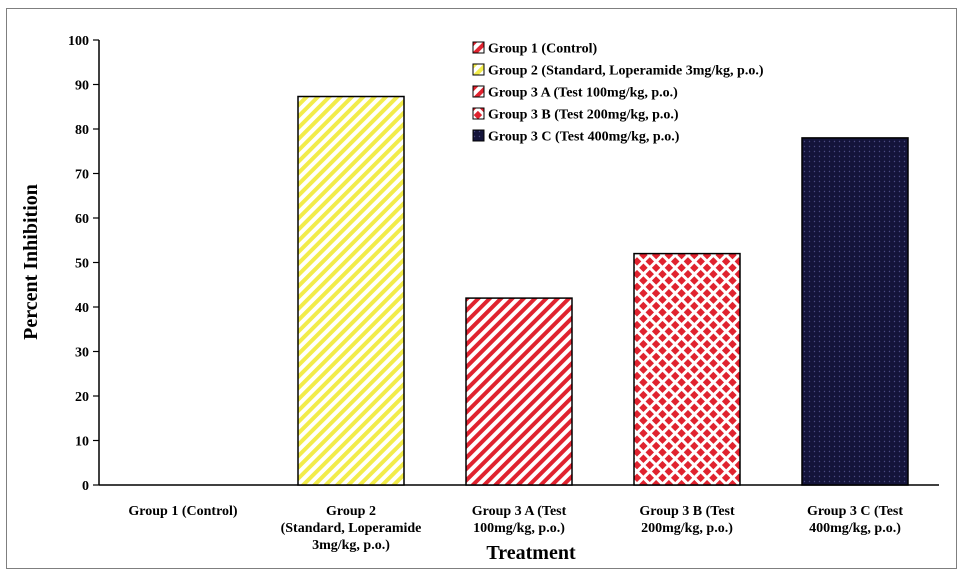  Describe the element at coordinates (82, 175) in the screenshot. I see `y-tick-label: 70` at that location.